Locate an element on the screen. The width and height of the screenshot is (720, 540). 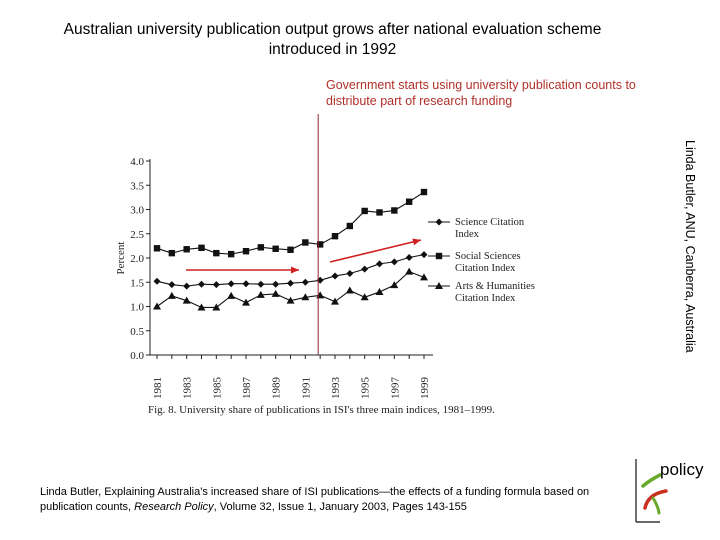
y-axis-label: Percent is located at coordinates (121, 258).